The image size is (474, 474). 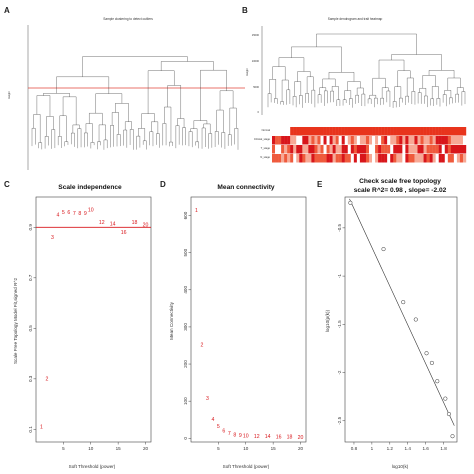 I want to click on heatmap-cell-r3-c58, so click(x=449, y=158).